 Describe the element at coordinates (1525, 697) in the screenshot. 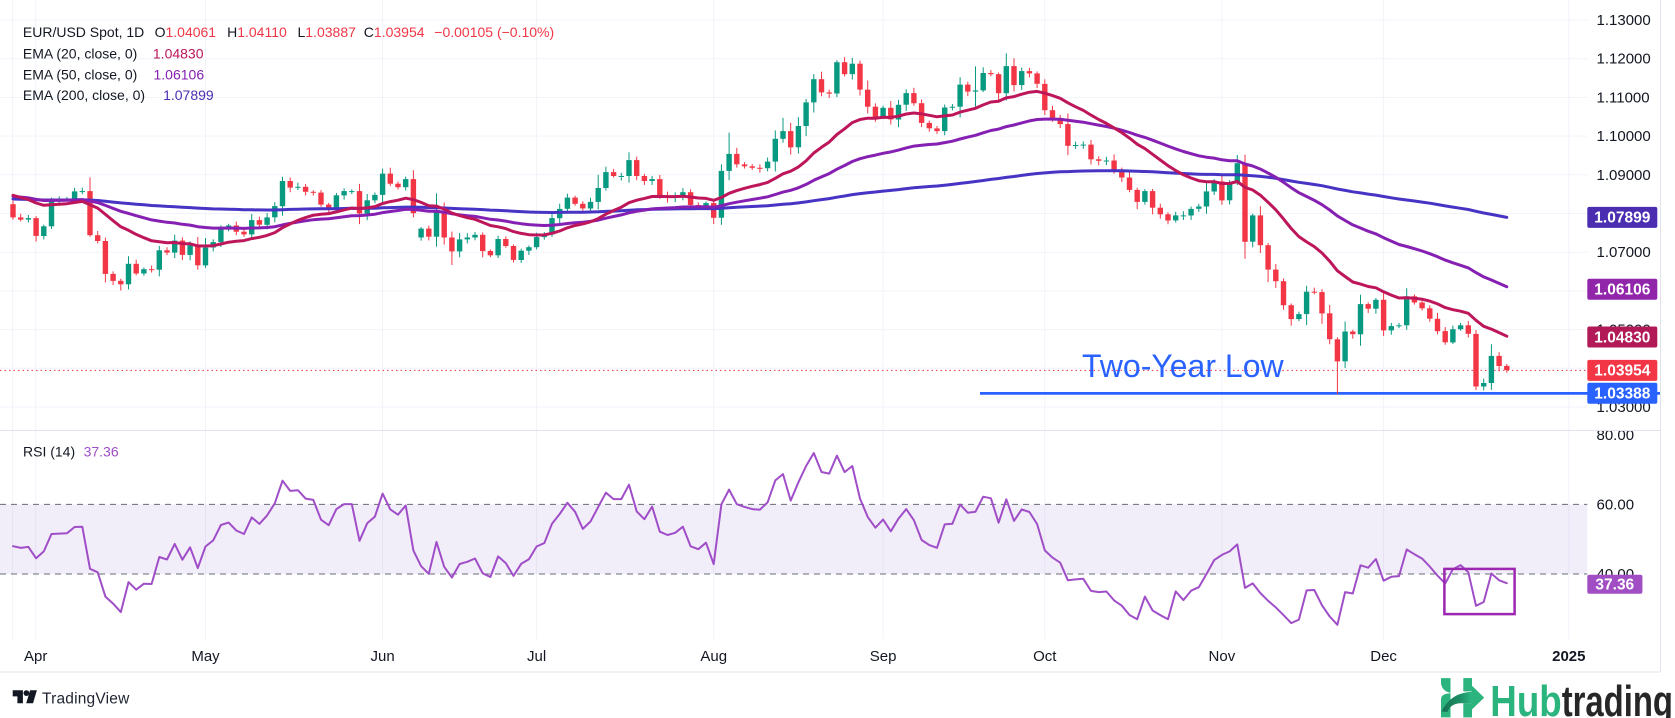

I see `svg-text: Hub` at that location.